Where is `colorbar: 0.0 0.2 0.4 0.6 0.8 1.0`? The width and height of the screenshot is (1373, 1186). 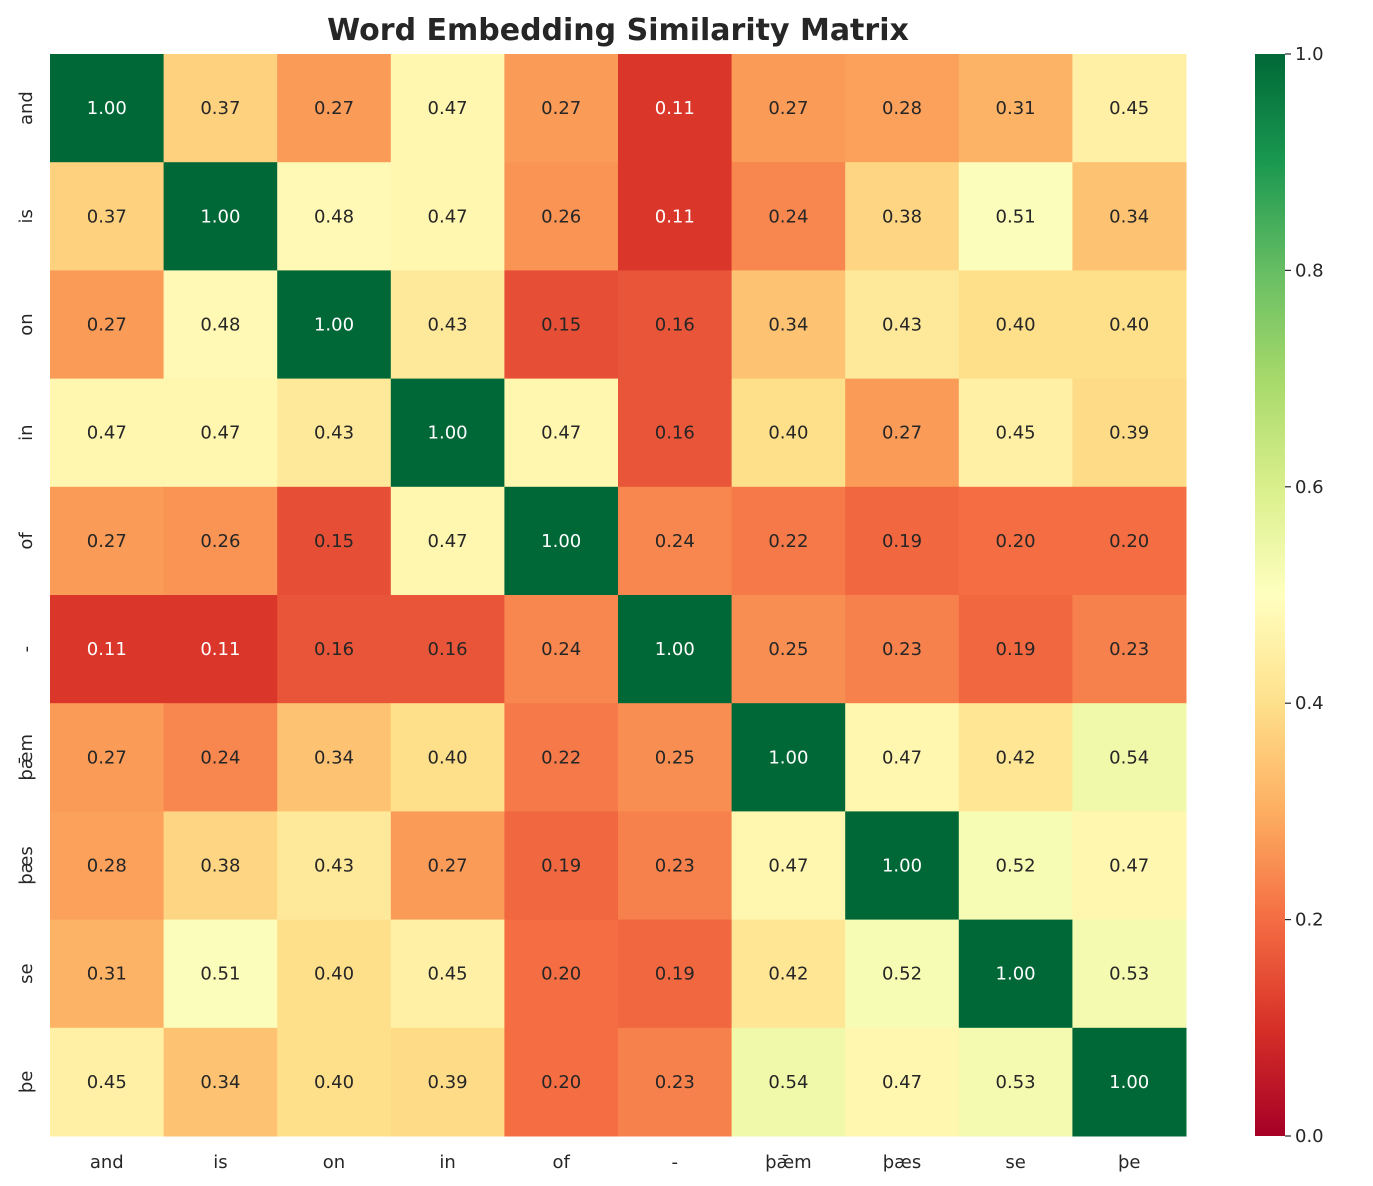 colorbar: 0.0 0.2 0.4 0.6 0.8 1.0 is located at coordinates (1289, 595).